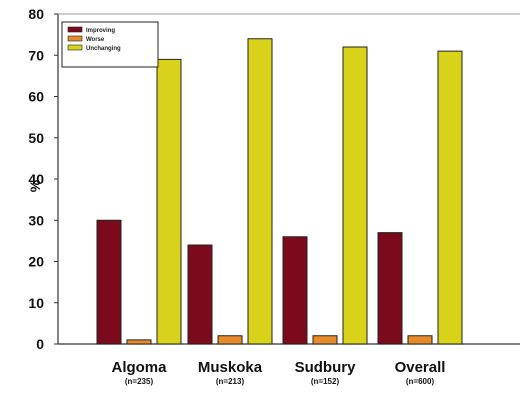 Image resolution: width=523 pixels, height=394 pixels. I want to click on bar-improving-sudbury, so click(295, 290).